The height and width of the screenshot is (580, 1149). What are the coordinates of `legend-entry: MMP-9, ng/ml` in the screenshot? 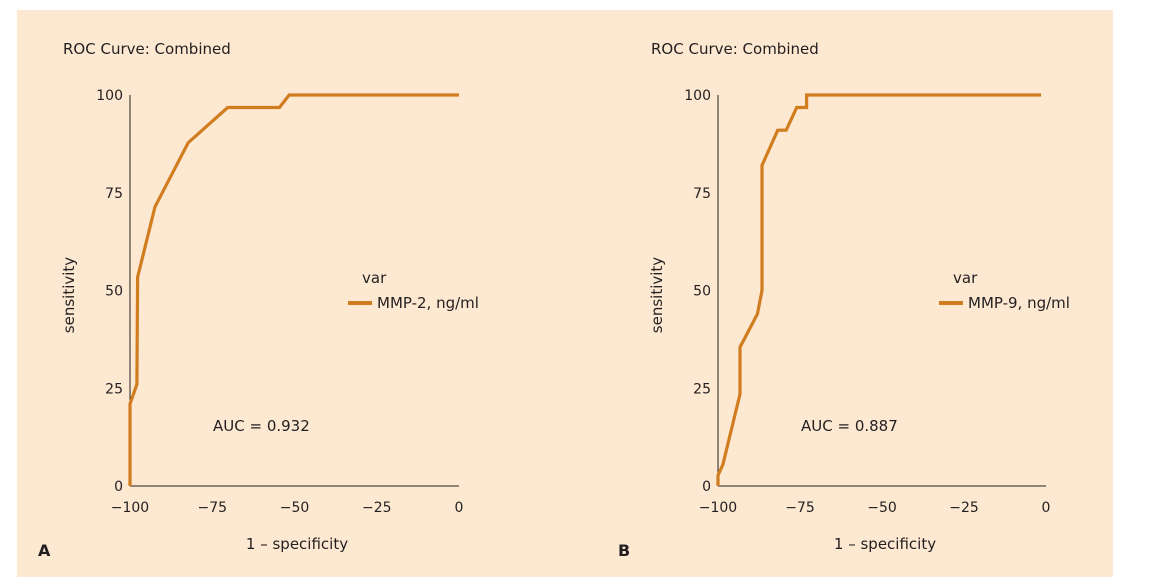 It's located at (1019, 303).